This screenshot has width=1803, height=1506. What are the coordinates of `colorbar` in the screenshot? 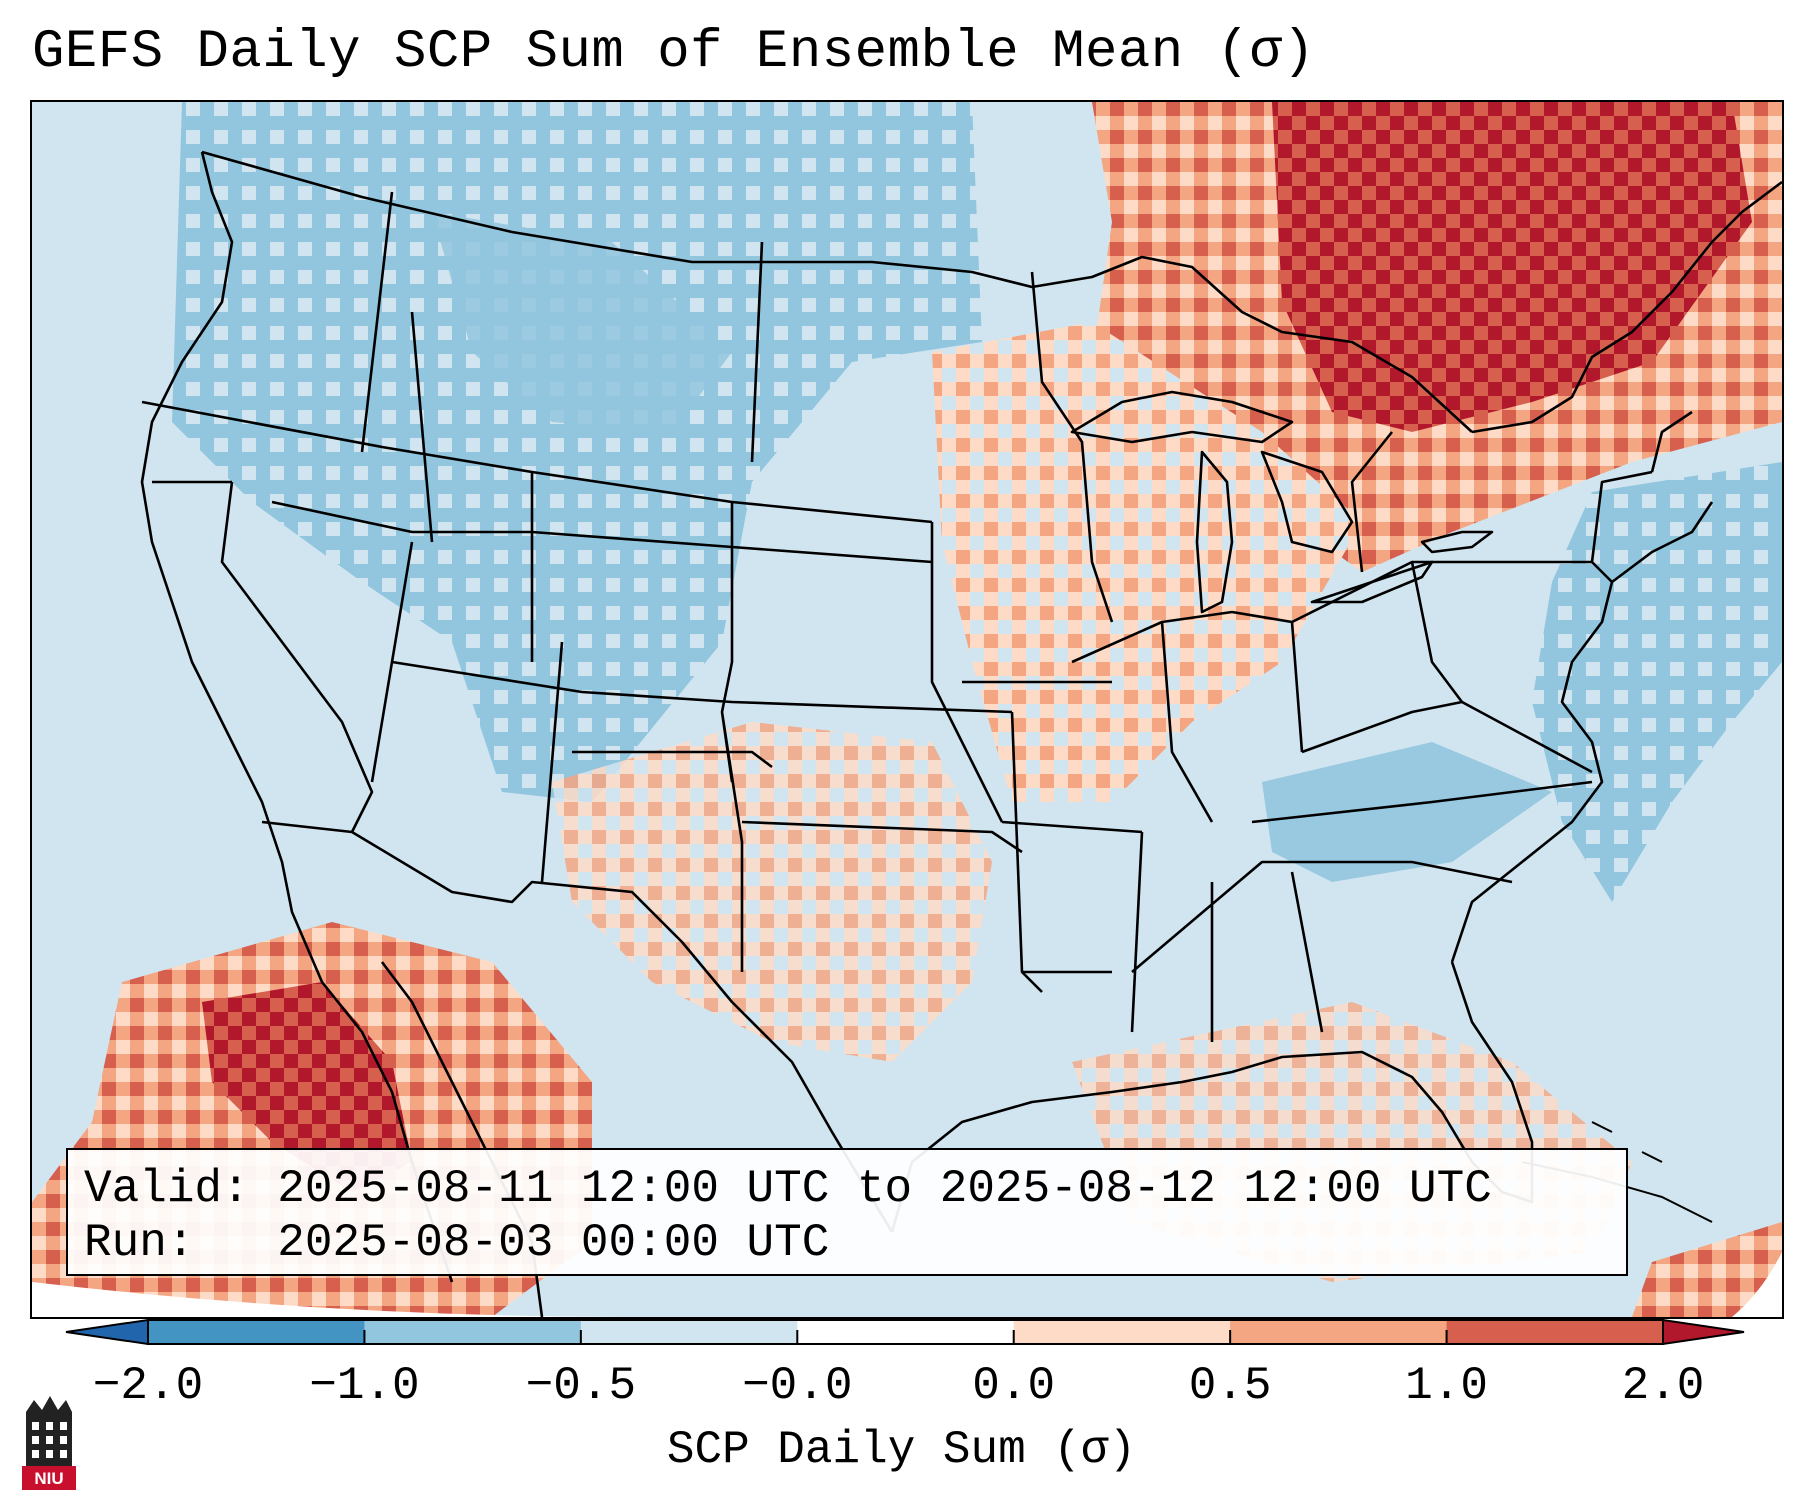 It's located at (905, 1332).